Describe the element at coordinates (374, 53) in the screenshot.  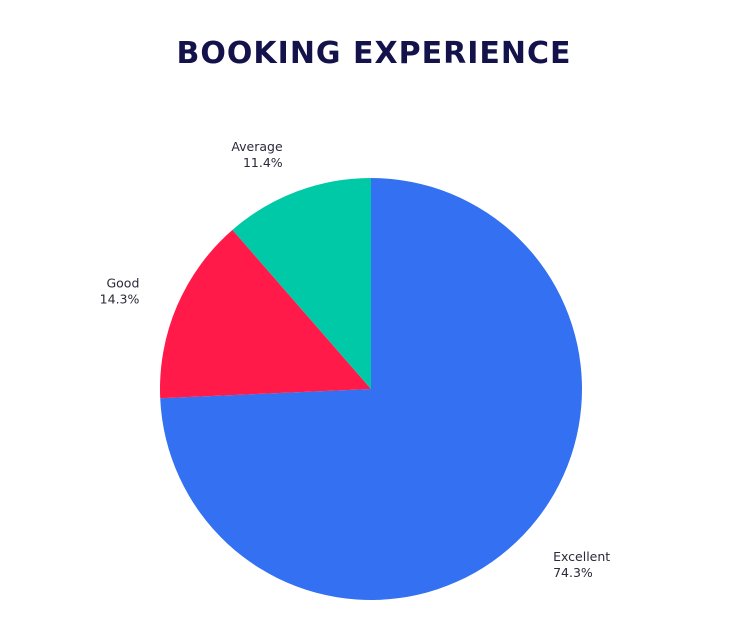
I see `chart-title: BOOKING EXPERIENCE` at that location.